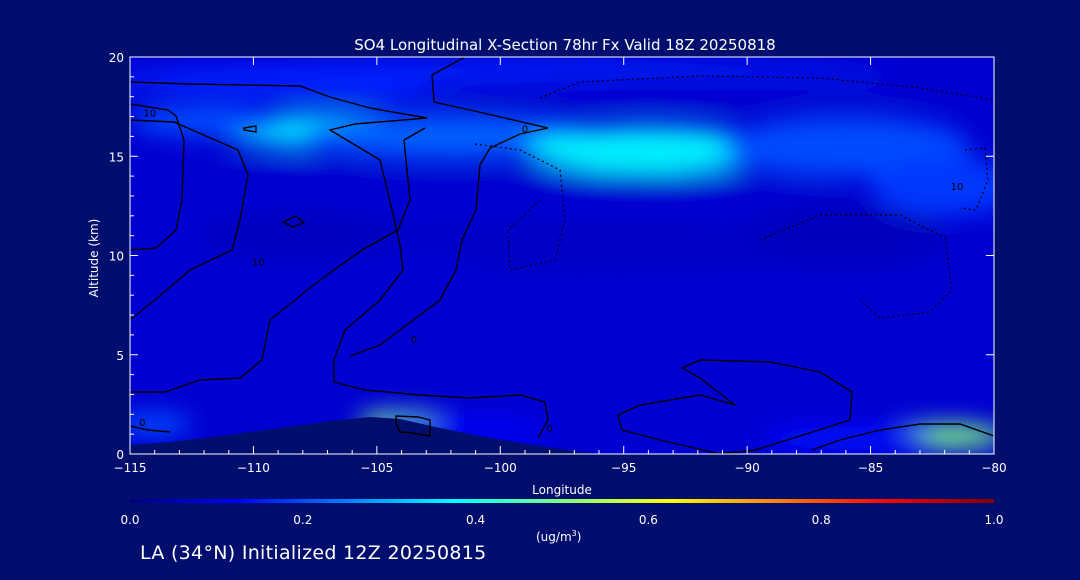  I want to click on x-tick-label: −90, so click(746, 468).